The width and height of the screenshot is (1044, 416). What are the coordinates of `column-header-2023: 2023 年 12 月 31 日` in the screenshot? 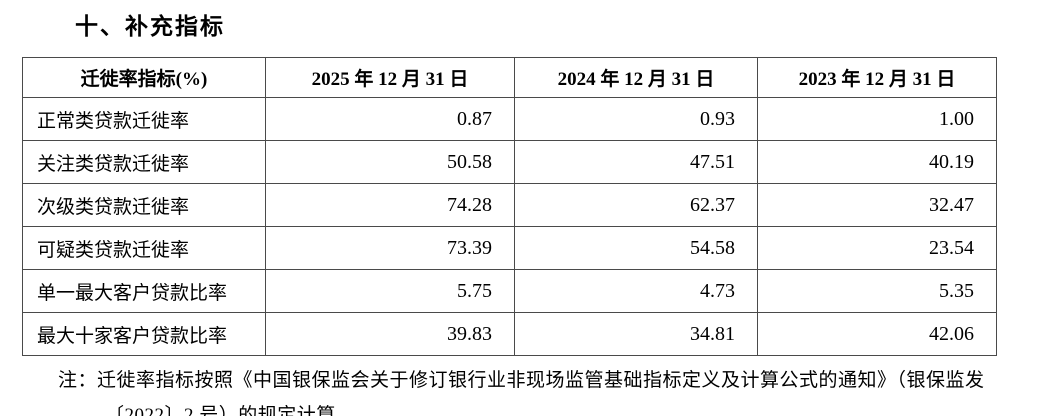 It's located at (877, 77).